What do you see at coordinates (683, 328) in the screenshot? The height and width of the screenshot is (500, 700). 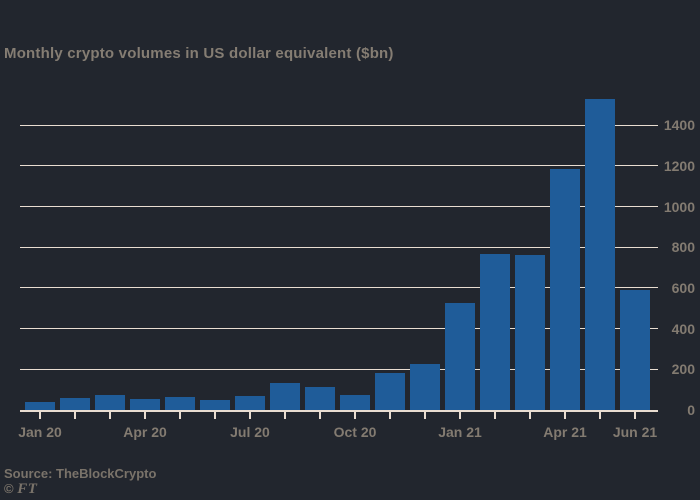 I see `y-tick-label: 400` at bounding box center [683, 328].